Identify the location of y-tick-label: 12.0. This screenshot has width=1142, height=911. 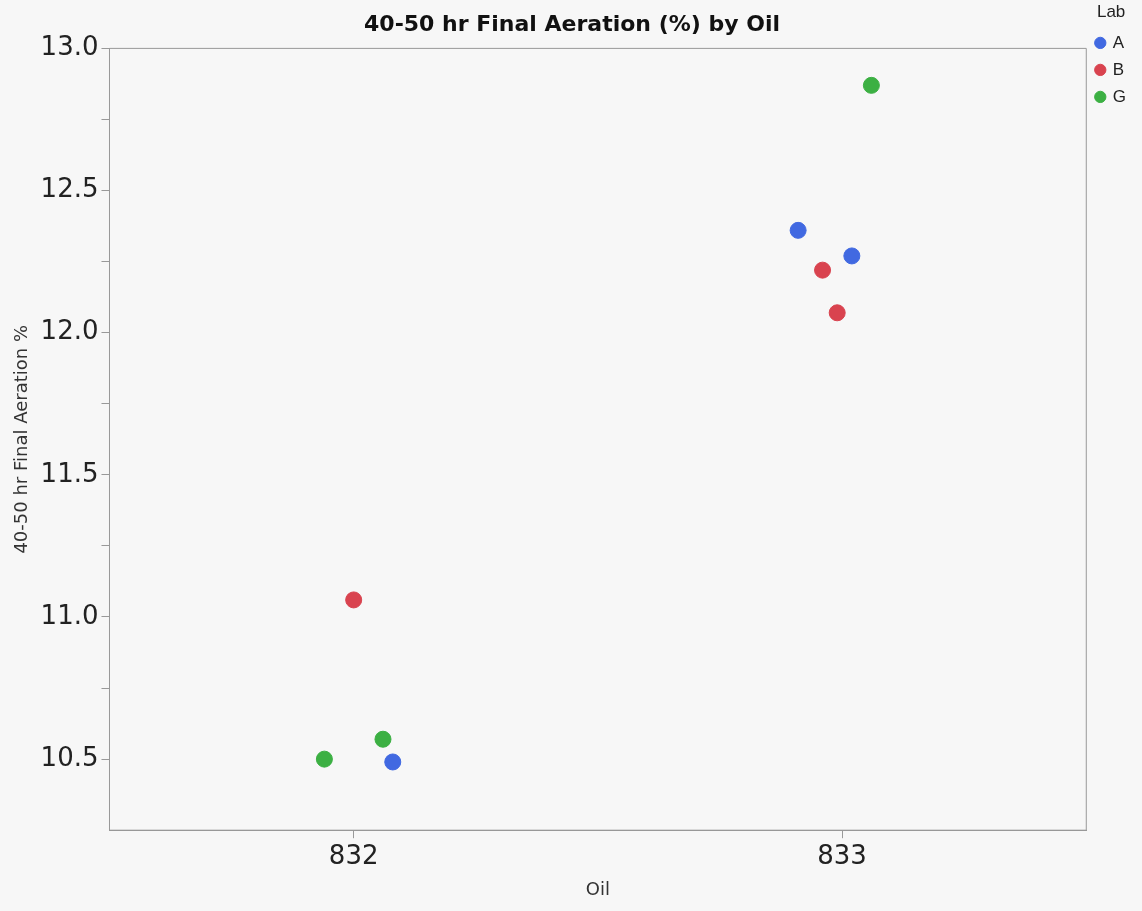
(69, 330).